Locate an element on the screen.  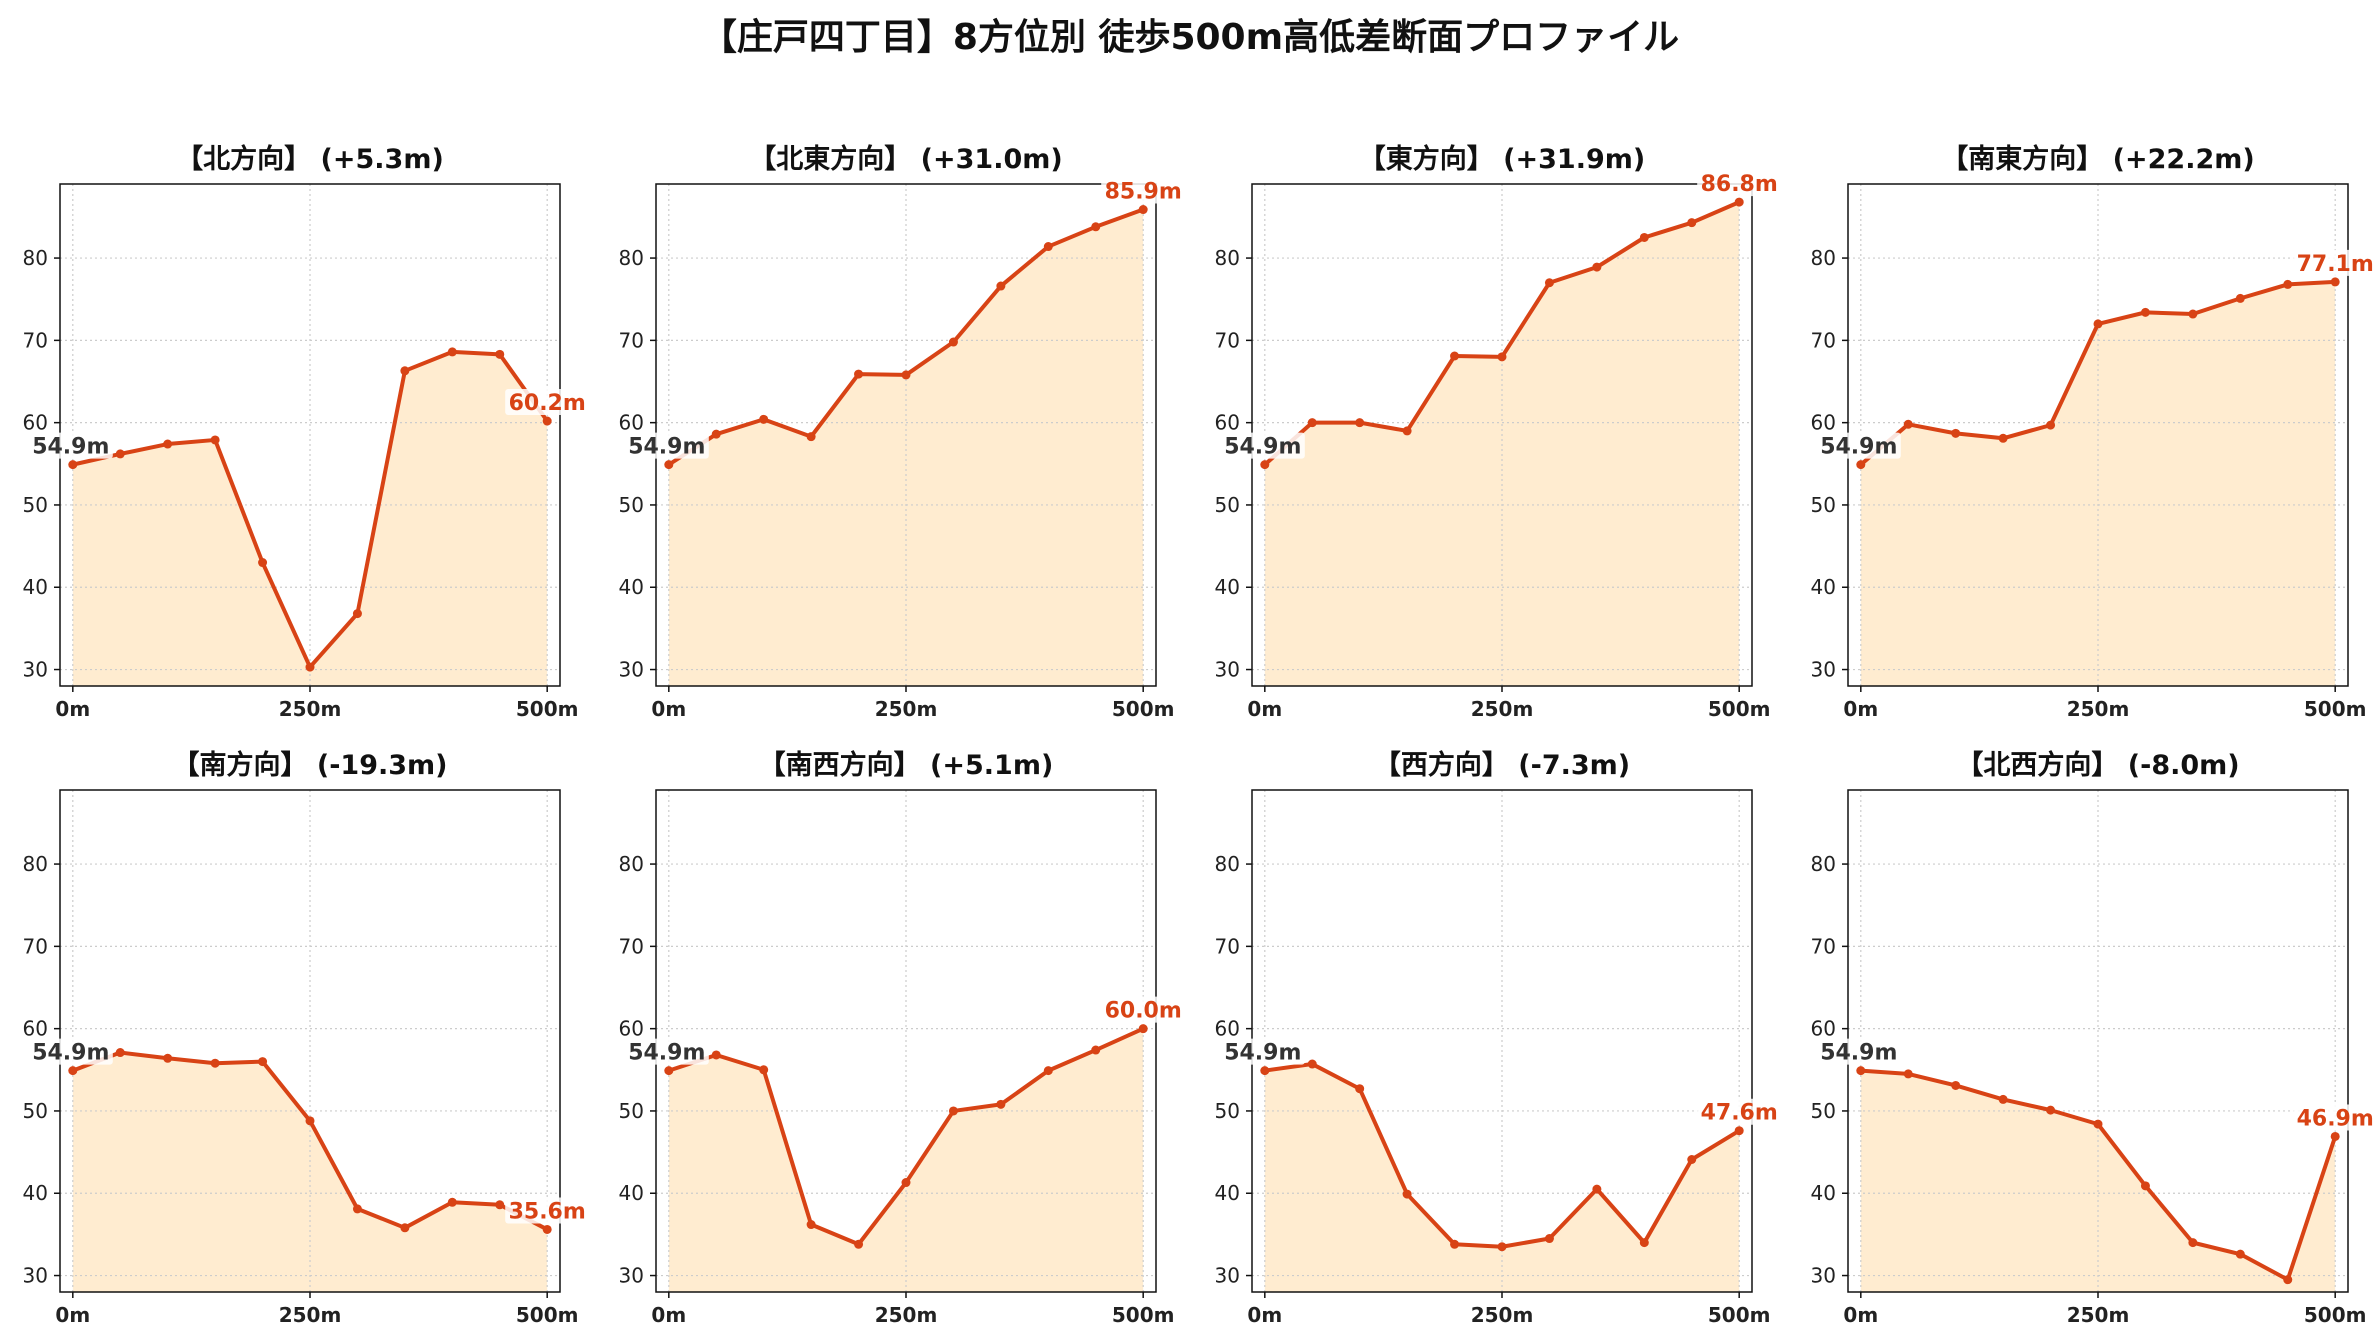
end-value-label: 60.2m is located at coordinates (547, 403).